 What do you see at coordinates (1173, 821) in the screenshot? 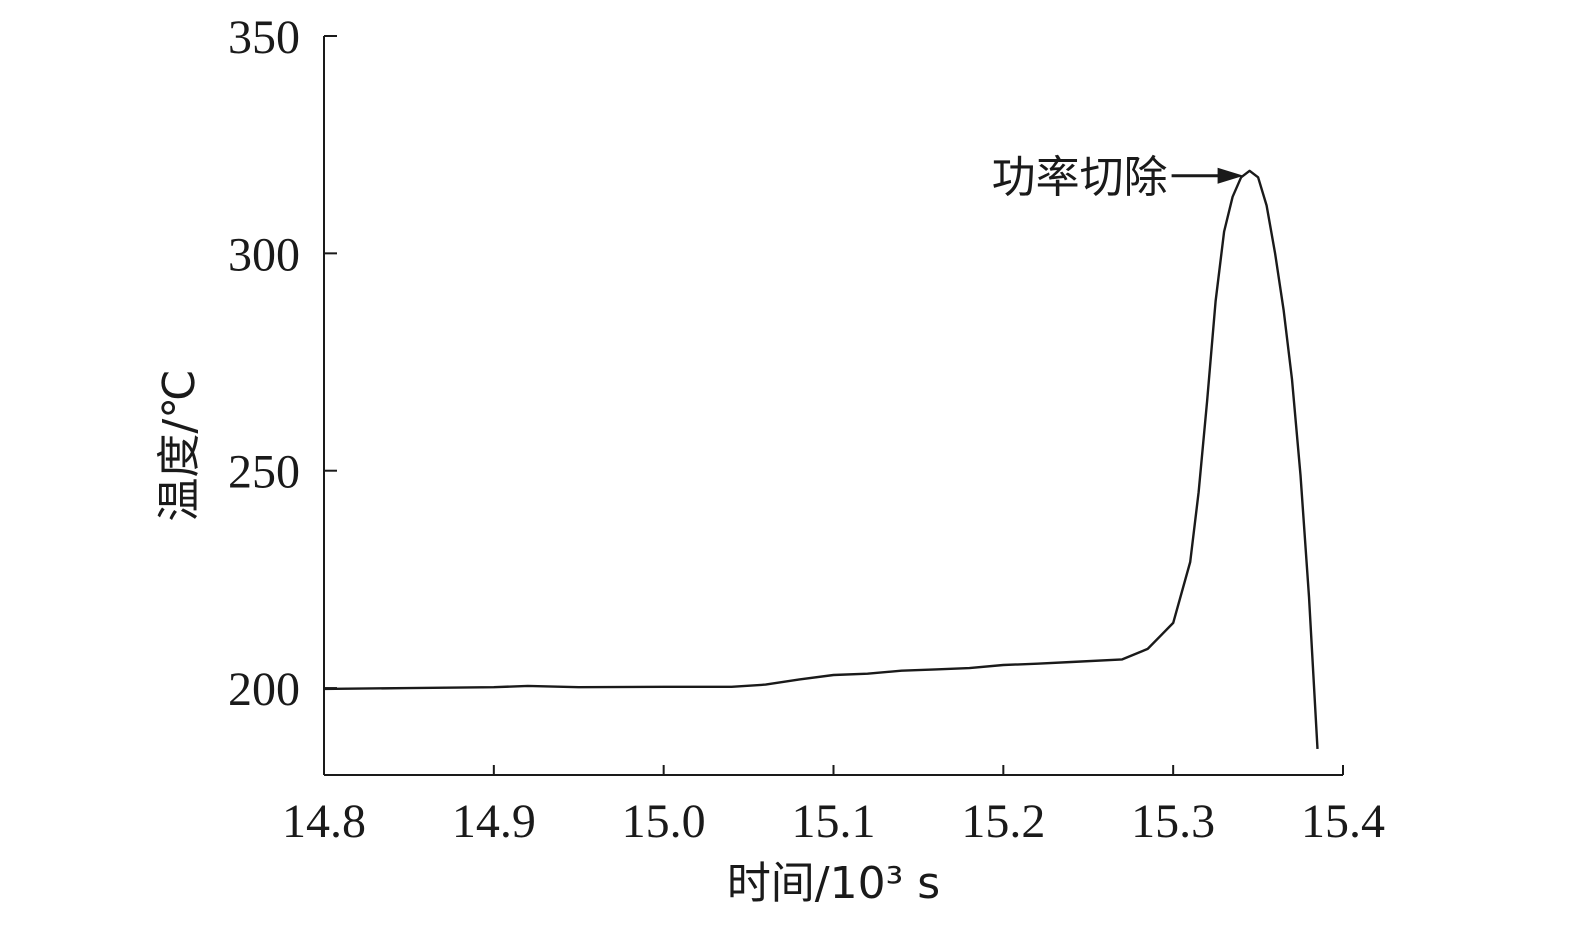
I see `x-tick-label: 15.3` at bounding box center [1173, 821].